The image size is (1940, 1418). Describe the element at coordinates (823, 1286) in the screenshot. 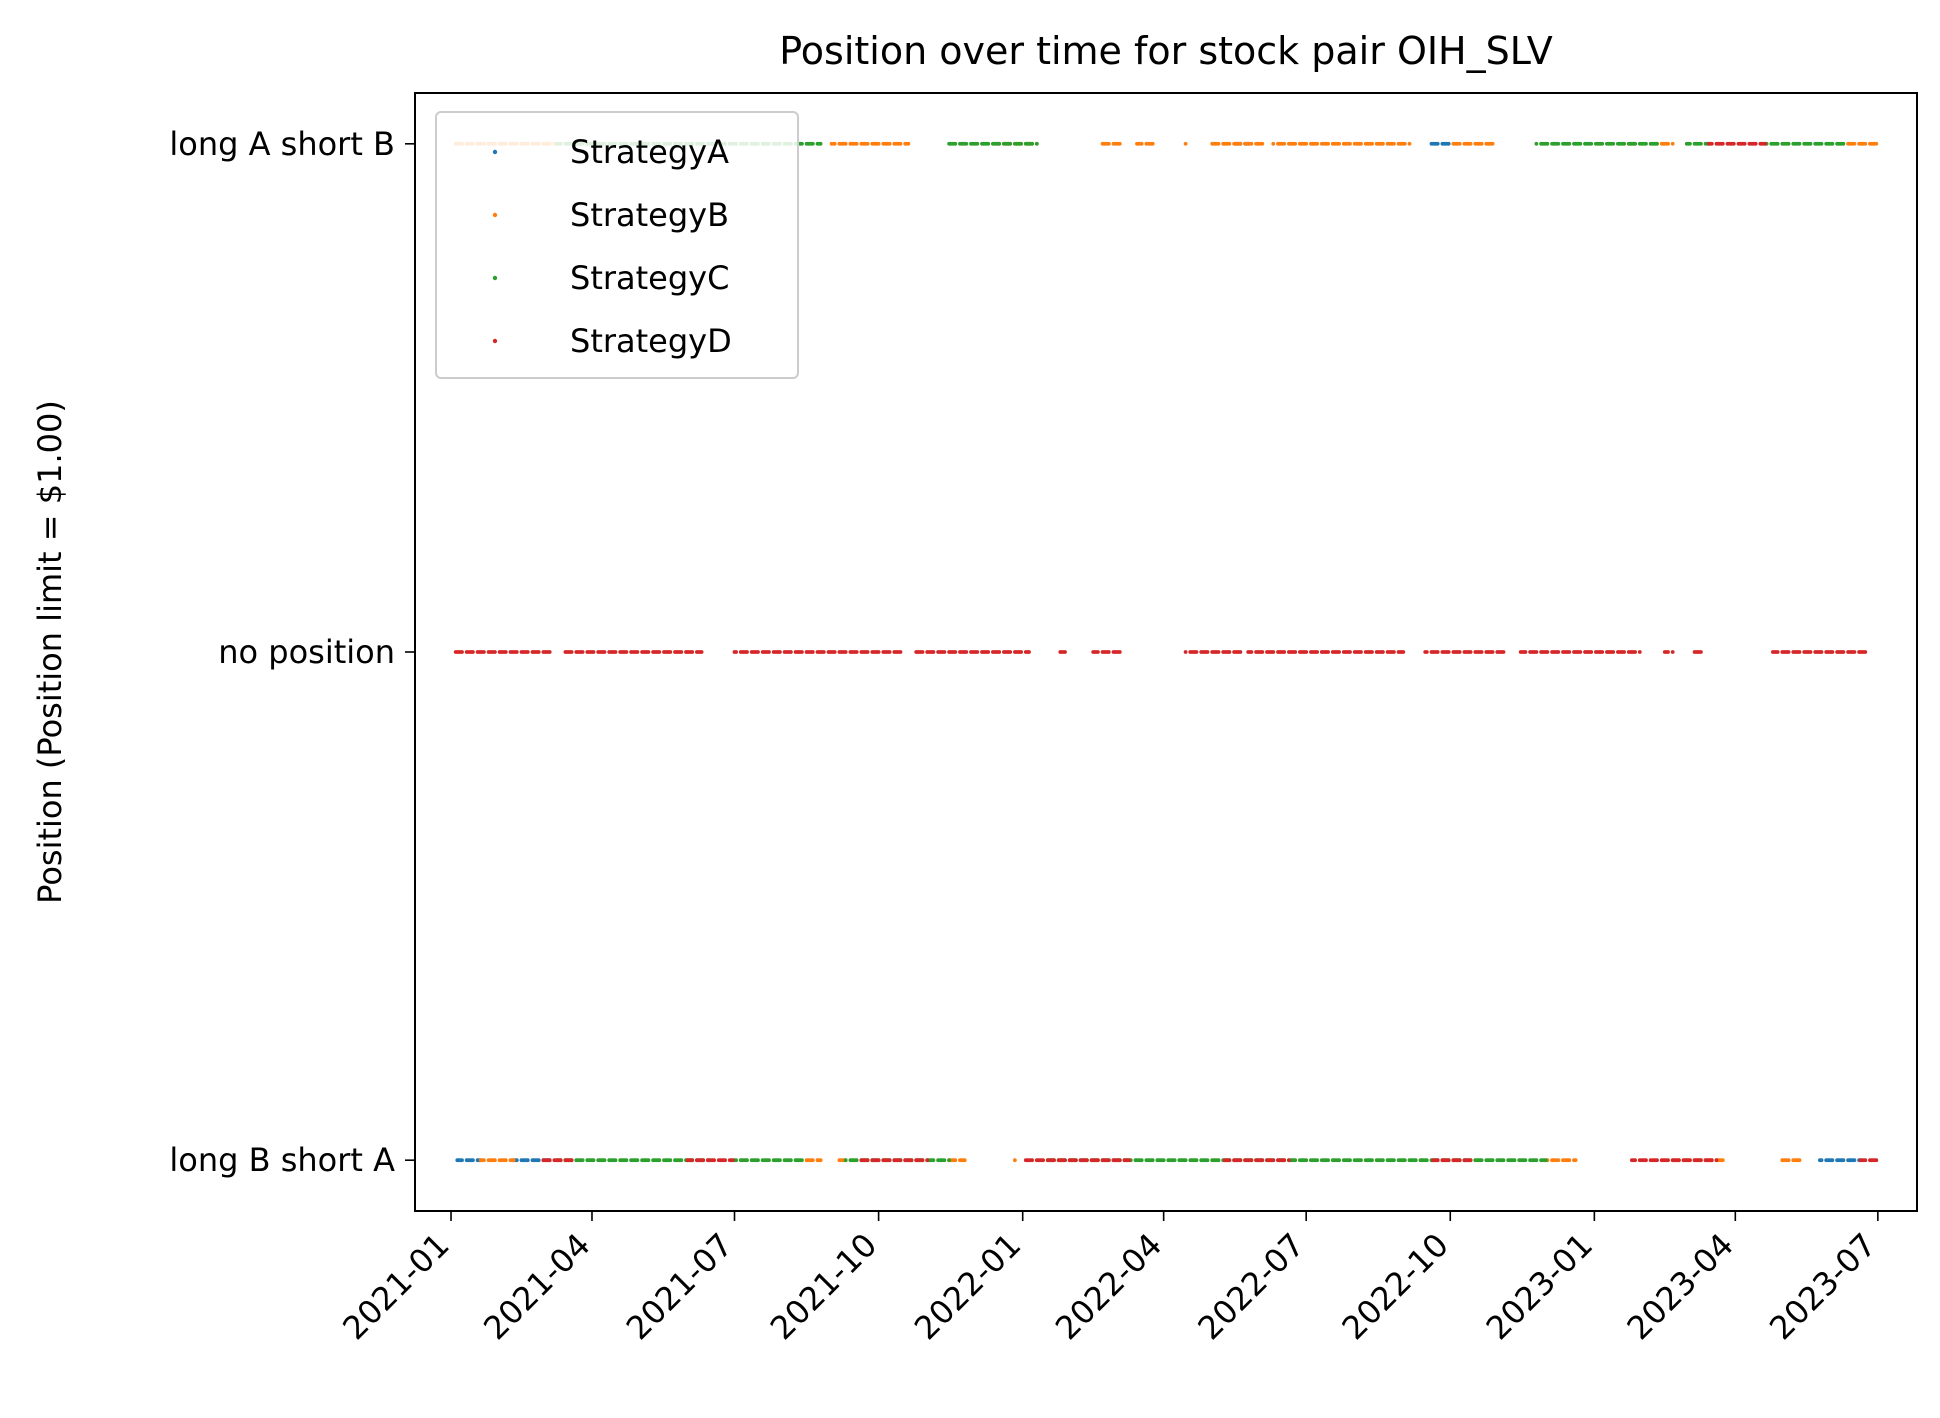

I see `x-tick-label: 2021-10` at that location.